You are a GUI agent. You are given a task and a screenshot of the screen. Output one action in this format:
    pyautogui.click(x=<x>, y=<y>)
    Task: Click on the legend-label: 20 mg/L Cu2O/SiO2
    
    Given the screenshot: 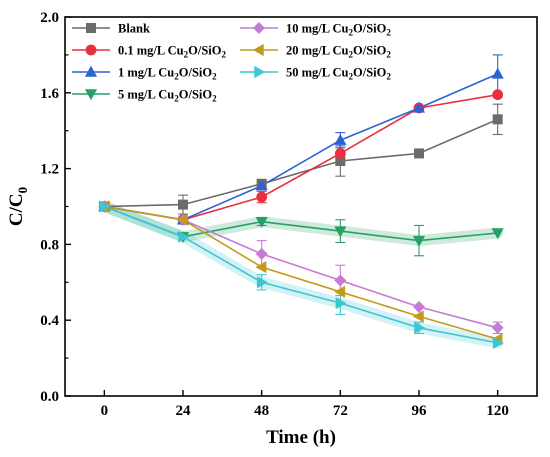 What is the action you would take?
    pyautogui.click(x=338, y=52)
    